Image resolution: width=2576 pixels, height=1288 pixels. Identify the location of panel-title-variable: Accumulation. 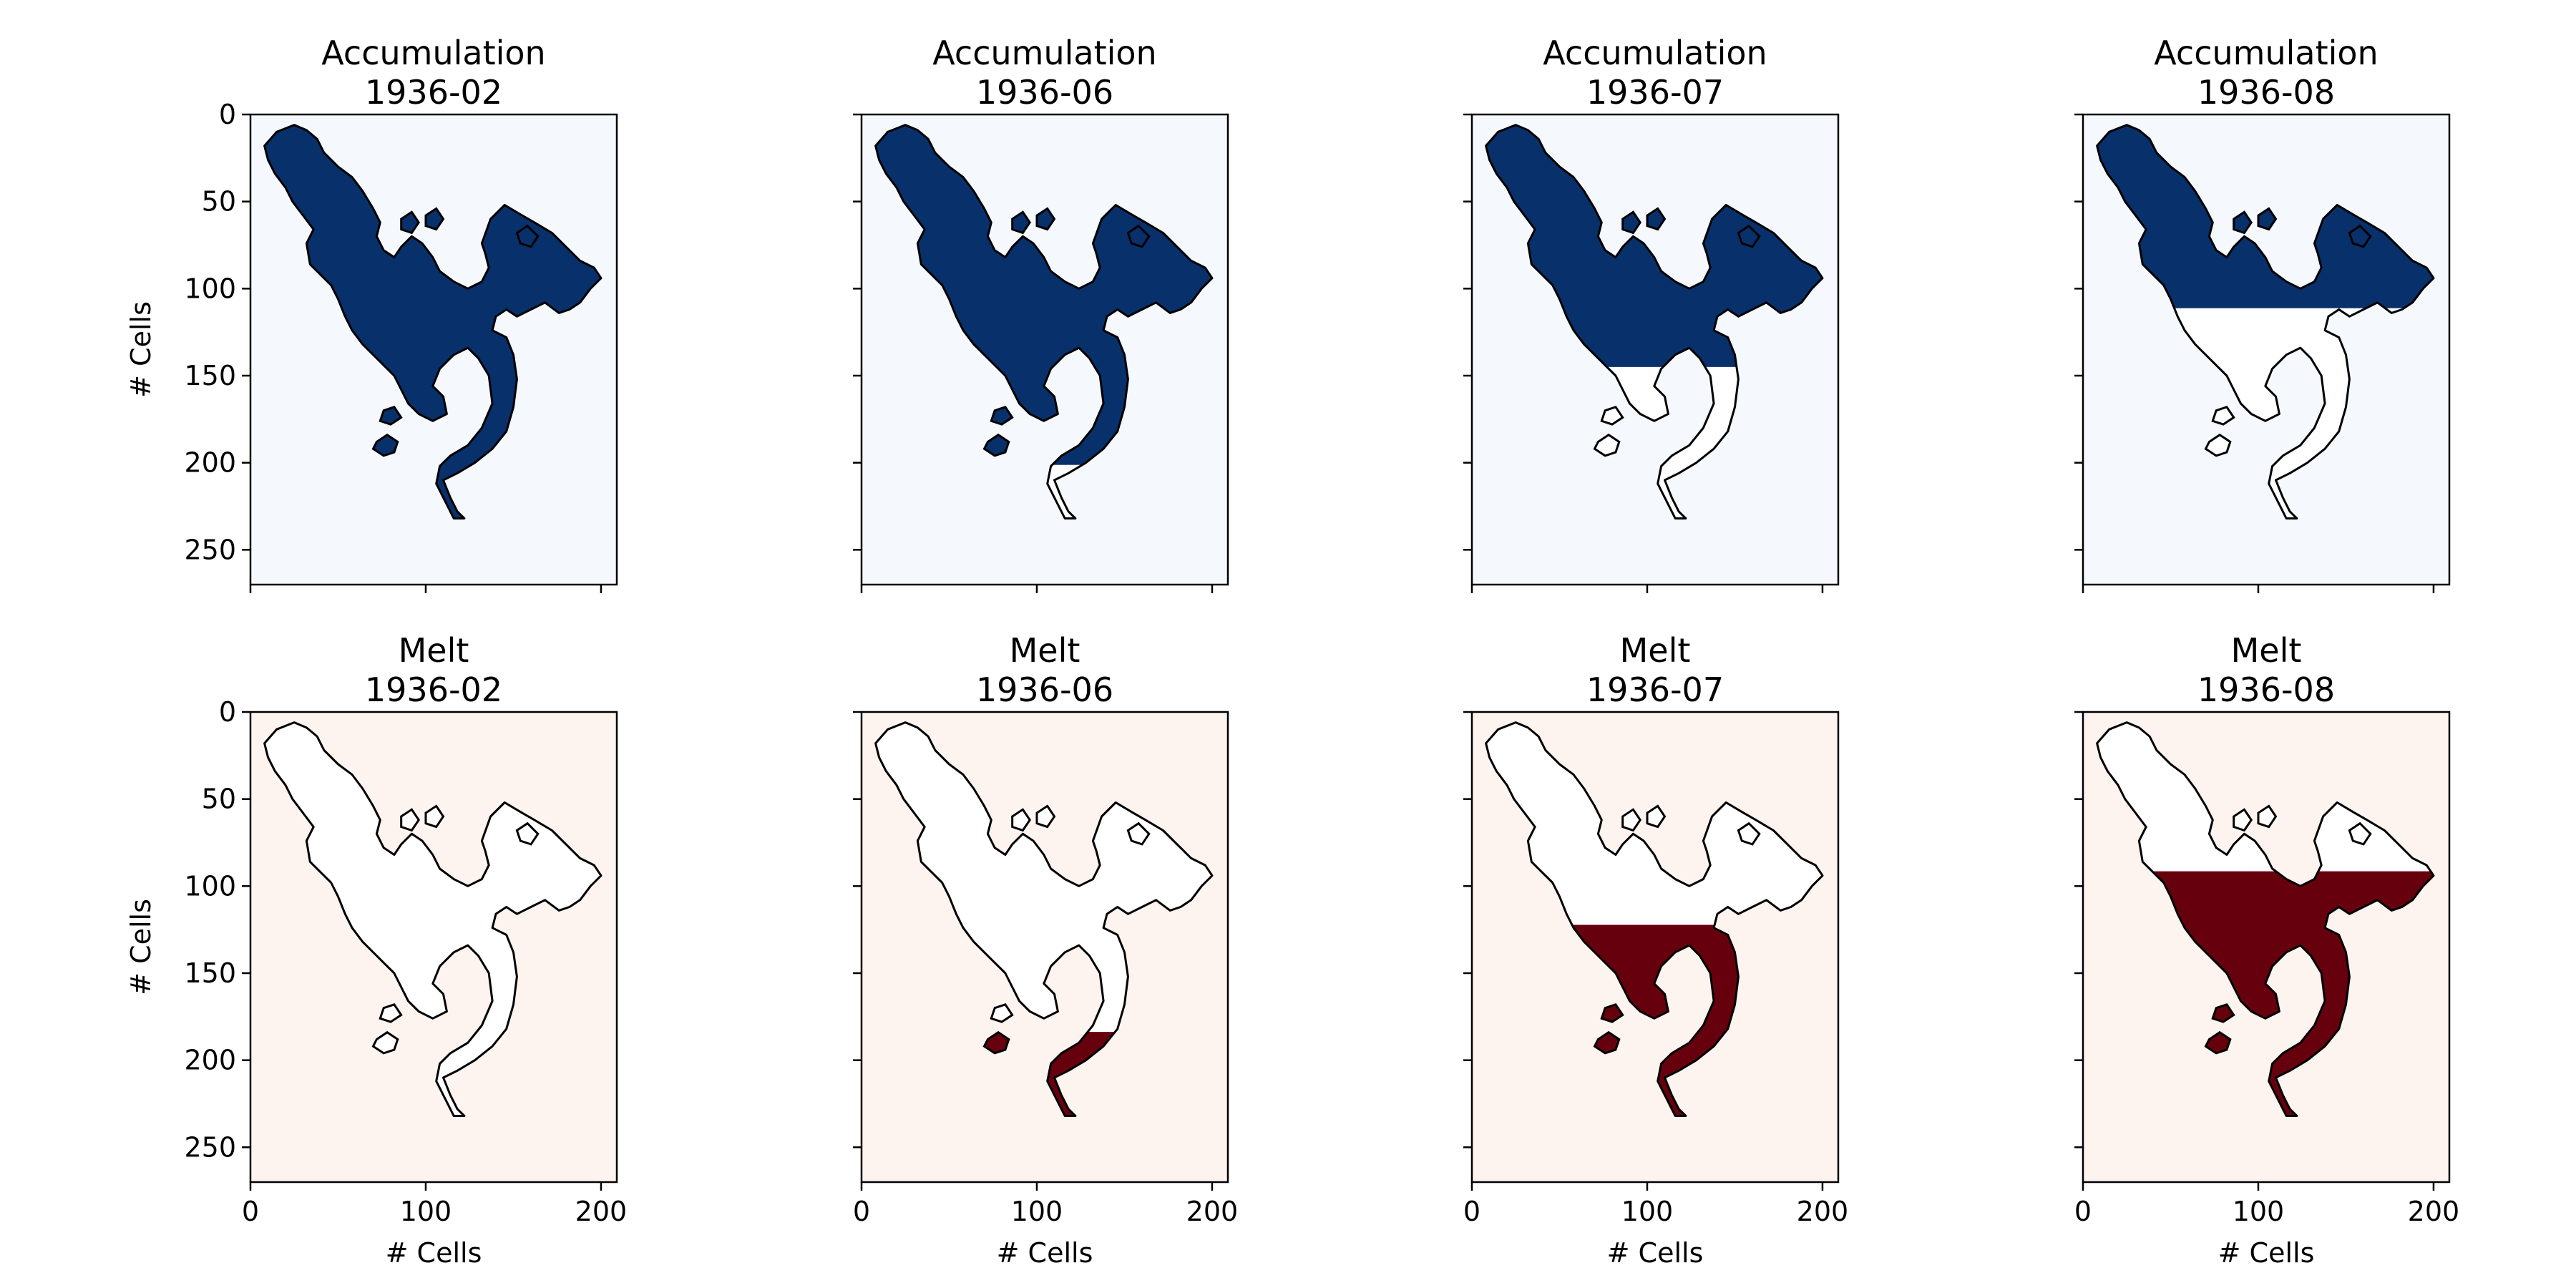
(433, 53).